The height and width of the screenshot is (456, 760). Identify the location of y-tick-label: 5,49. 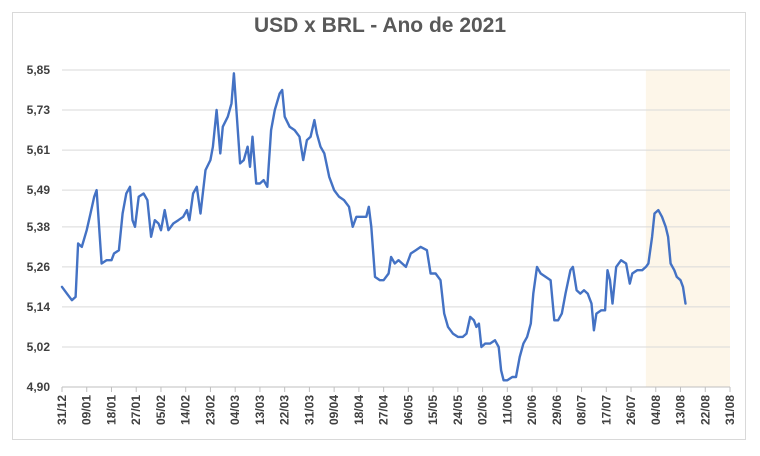
(39, 190).